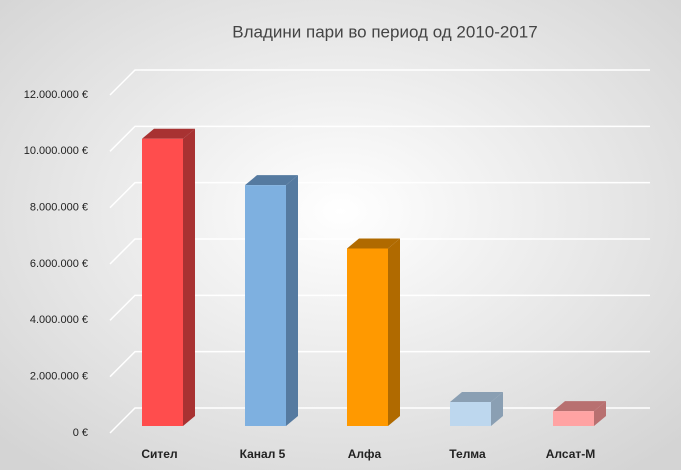 The image size is (681, 470). What do you see at coordinates (467, 454) in the screenshot?
I see `x-tick-label: Телма` at bounding box center [467, 454].